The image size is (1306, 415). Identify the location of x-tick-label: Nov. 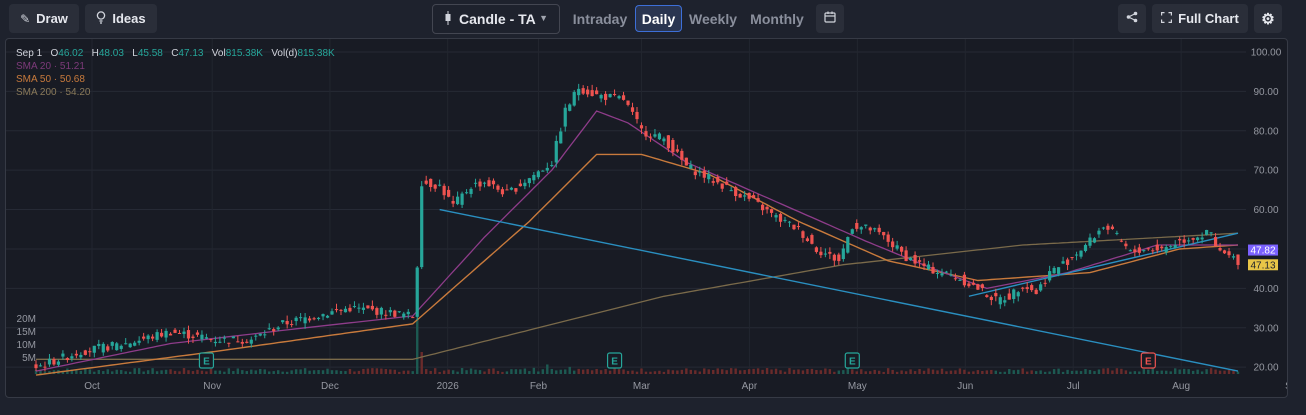
(212, 386).